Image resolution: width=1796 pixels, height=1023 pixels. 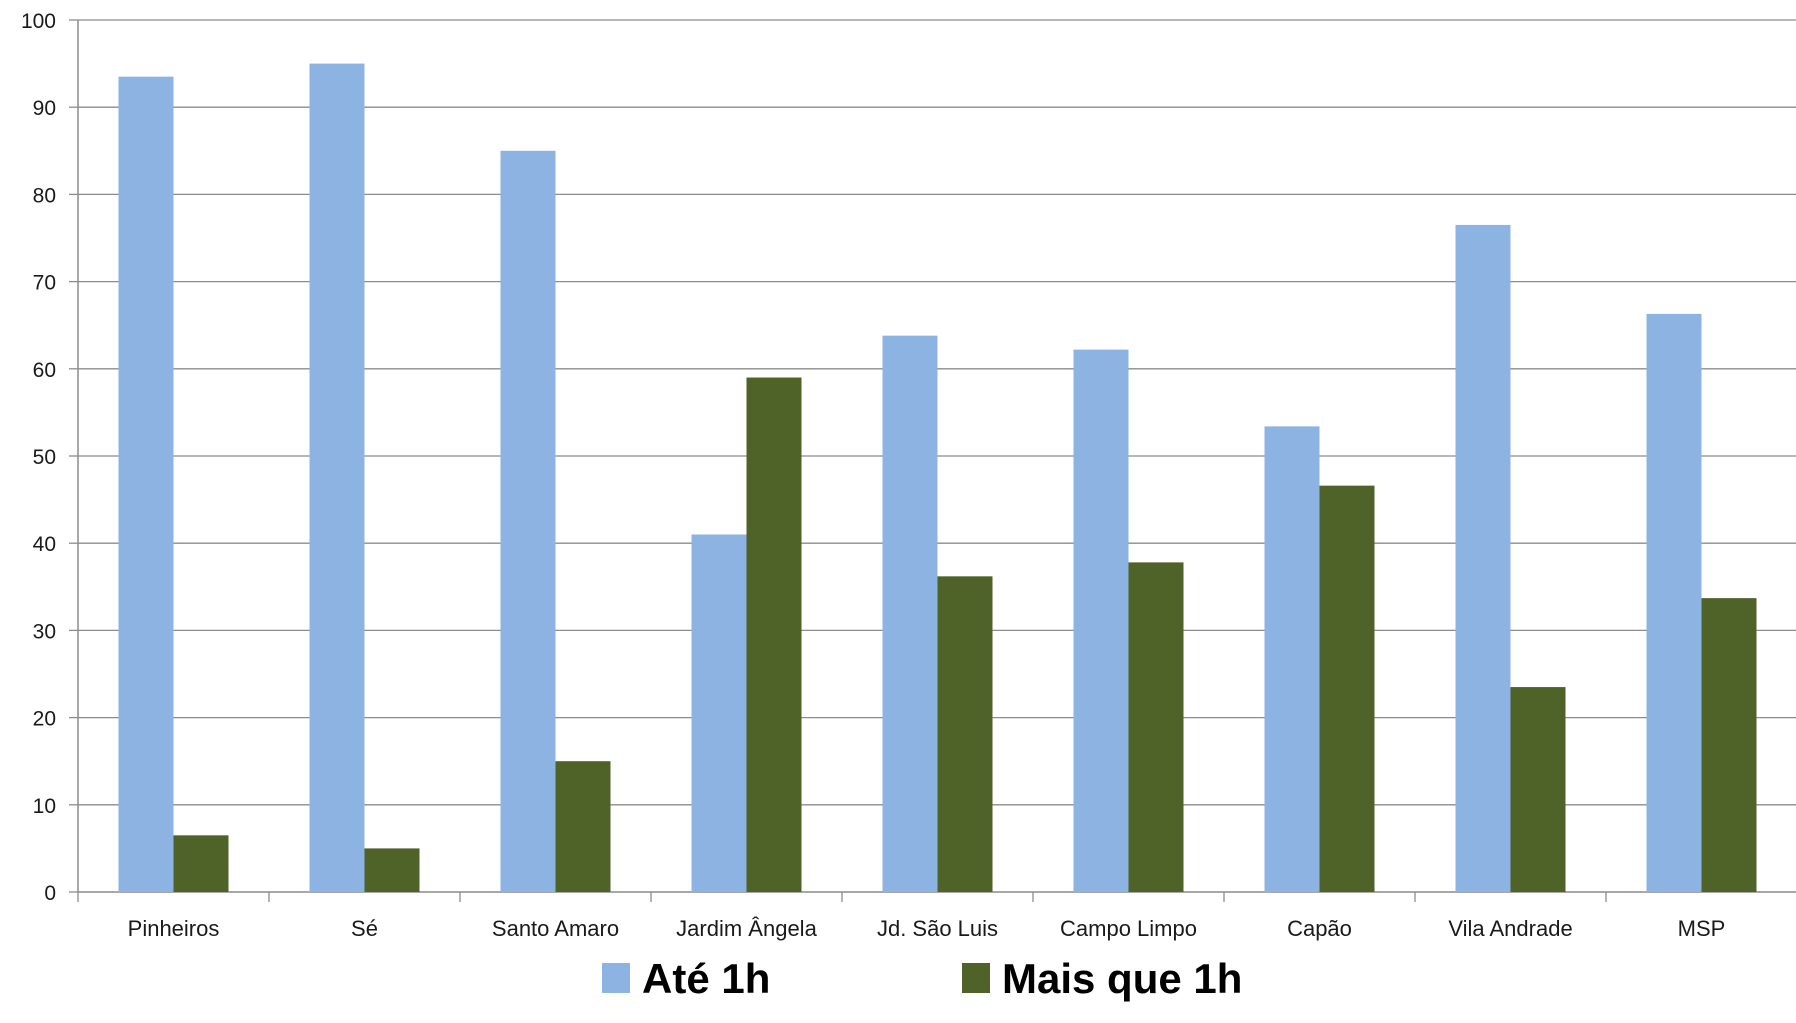 I want to click on legend-label: Mais que 1h, so click(x=1122, y=978).